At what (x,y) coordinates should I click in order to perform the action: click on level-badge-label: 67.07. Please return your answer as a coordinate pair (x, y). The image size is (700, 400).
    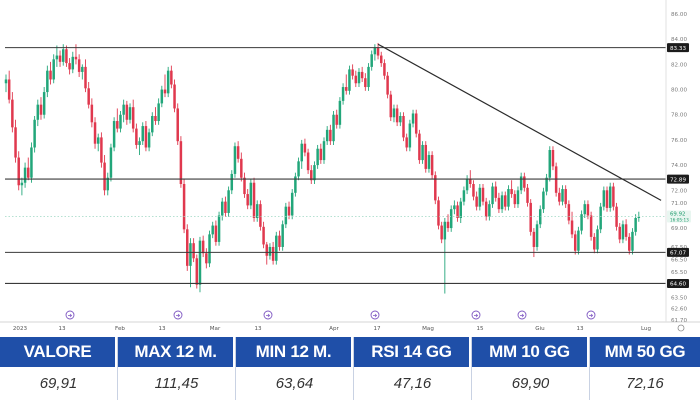
    Looking at the image, I should click on (678, 254).